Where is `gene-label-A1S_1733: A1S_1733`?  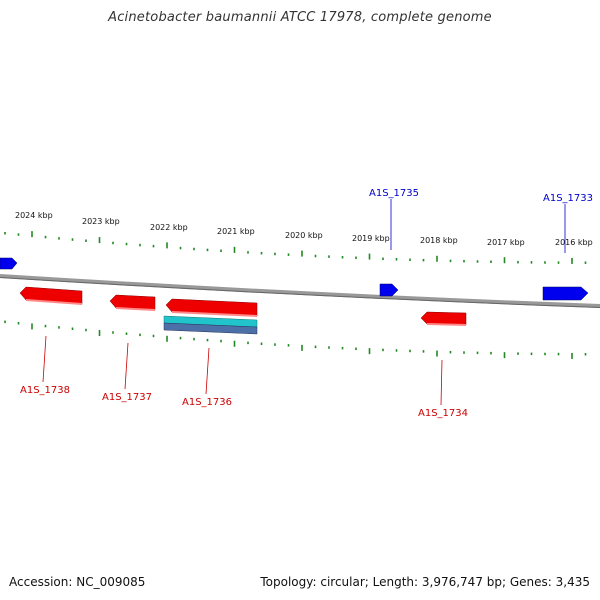
gene-label-A1S_1733: A1S_1733 is located at coordinates (568, 198).